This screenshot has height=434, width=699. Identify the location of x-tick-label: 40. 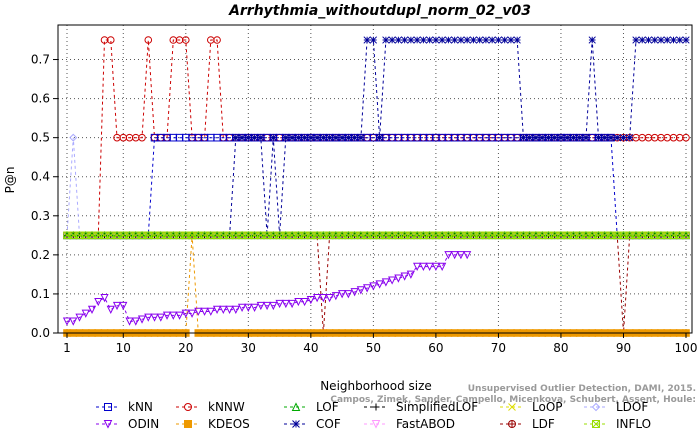
(310, 348).